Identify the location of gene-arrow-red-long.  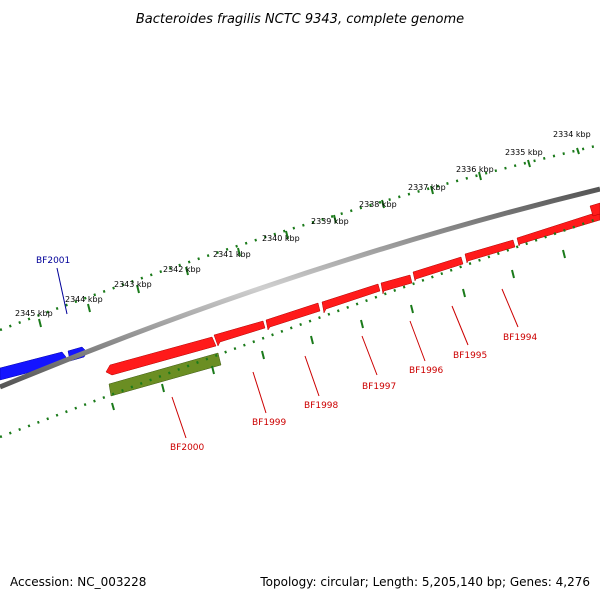
(161, 356).